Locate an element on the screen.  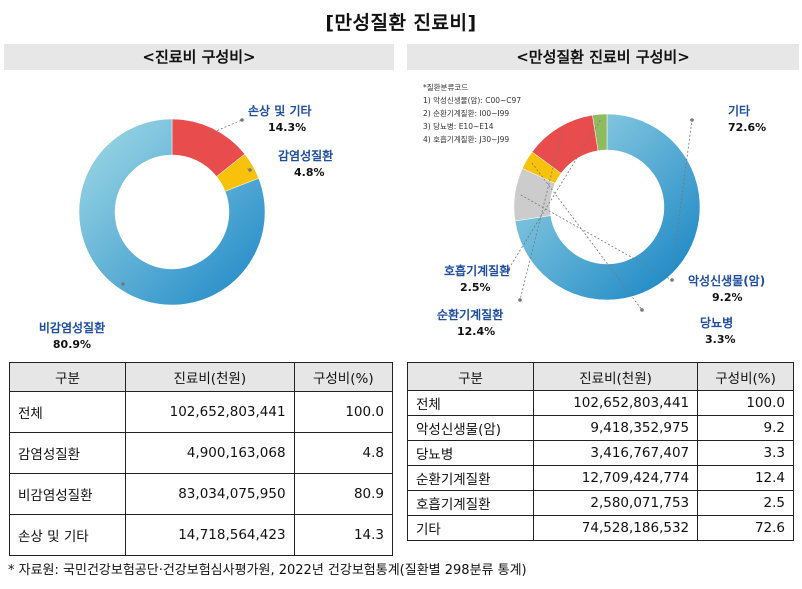
row-label: 기타 is located at coordinates (470, 528).